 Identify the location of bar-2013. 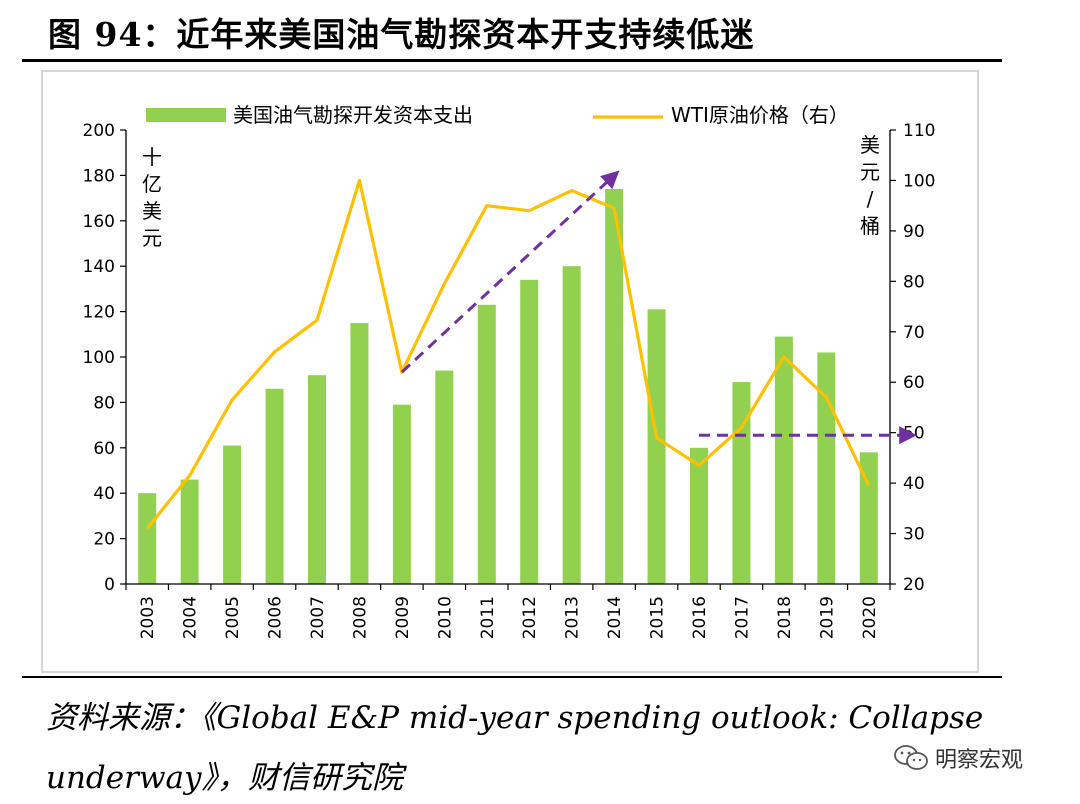
(571, 425).